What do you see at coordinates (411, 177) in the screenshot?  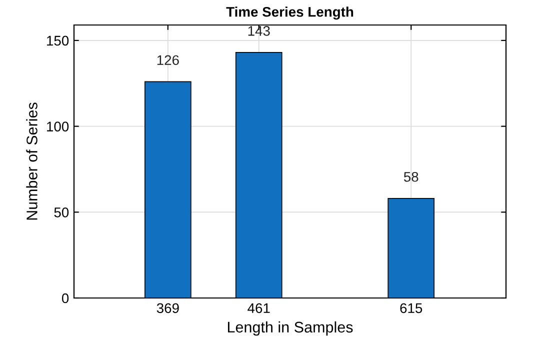 I see `data-label: 58` at bounding box center [411, 177].